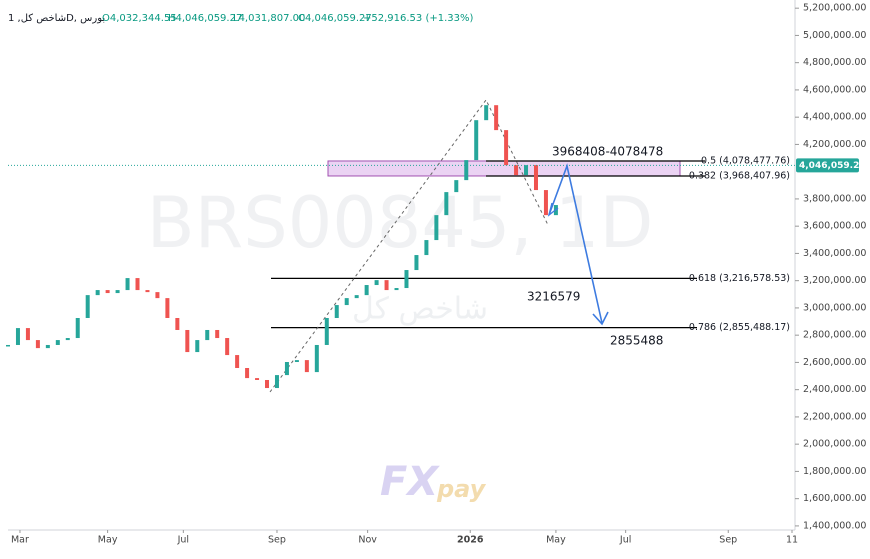  What do you see at coordinates (20, 540) in the screenshot?
I see `x-tick-label: Mar` at bounding box center [20, 540].